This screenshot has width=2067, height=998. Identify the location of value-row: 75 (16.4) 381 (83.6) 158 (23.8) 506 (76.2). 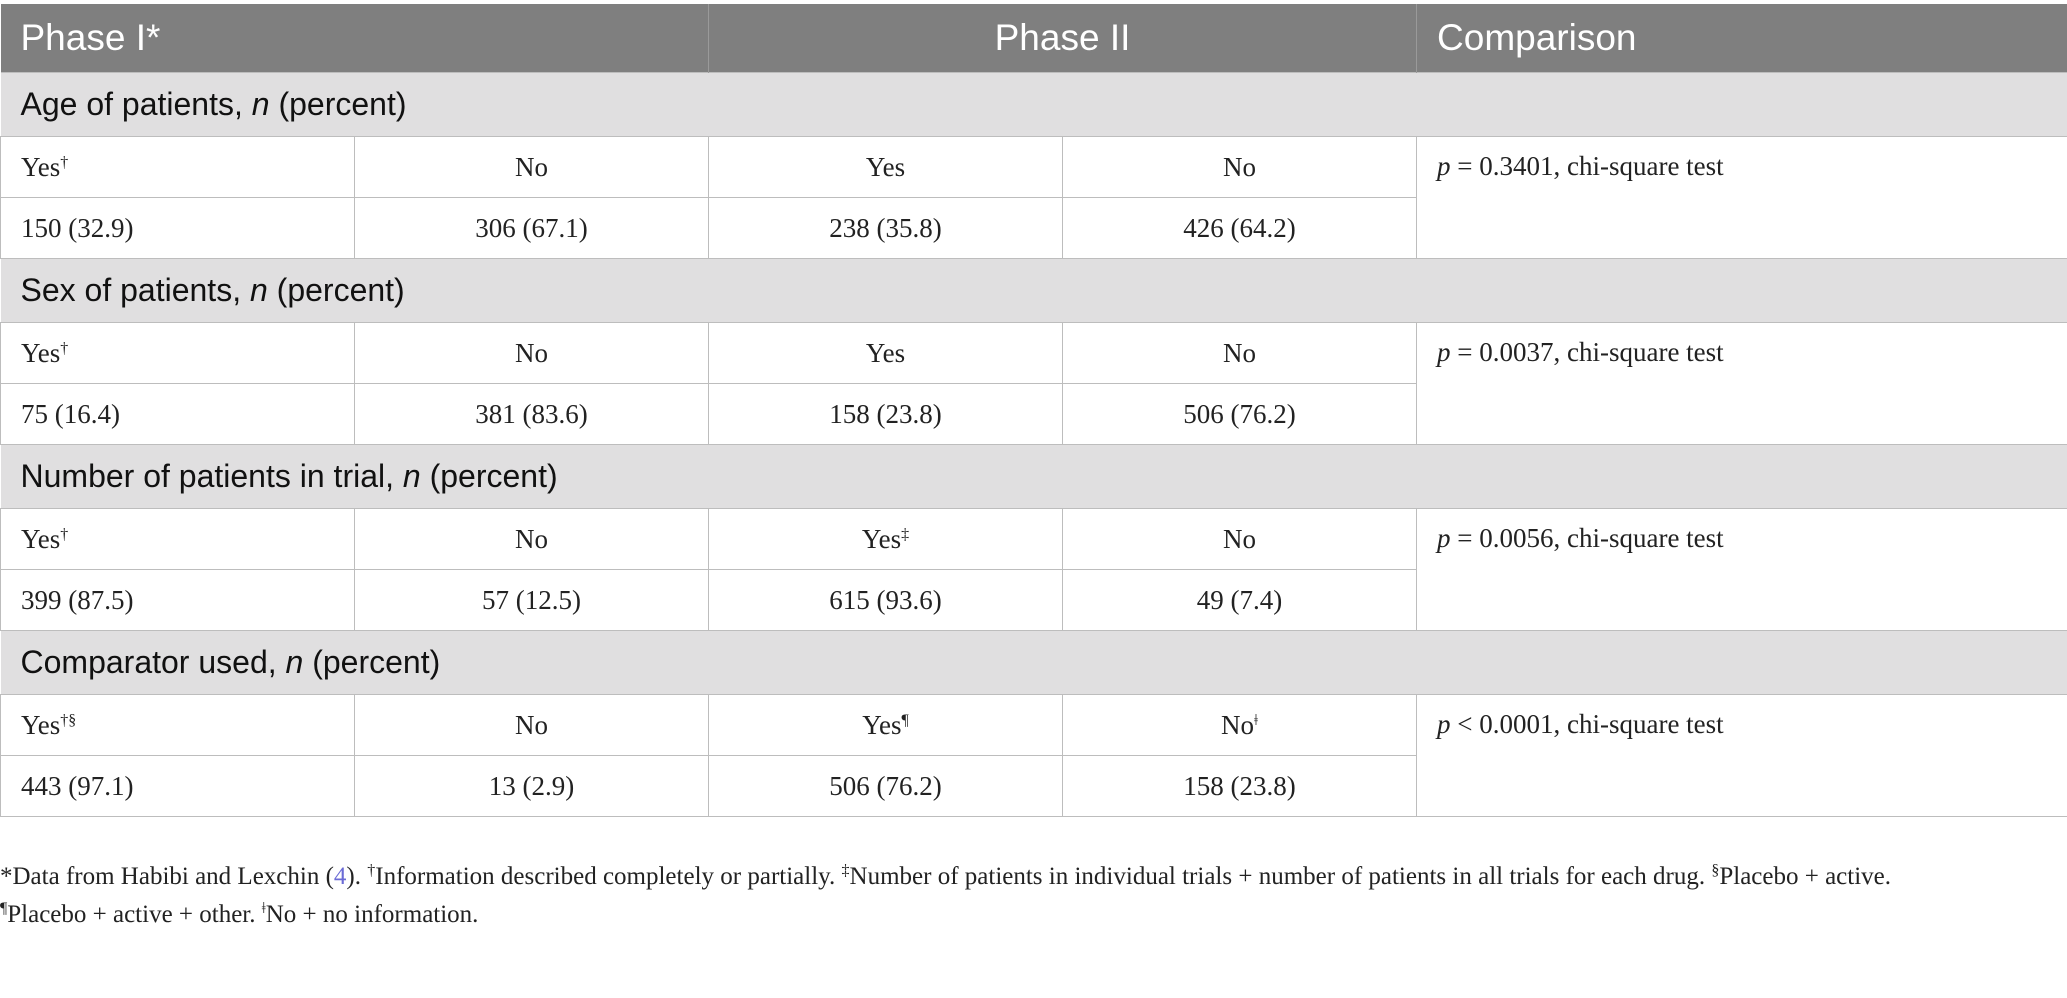
(1033, 414).